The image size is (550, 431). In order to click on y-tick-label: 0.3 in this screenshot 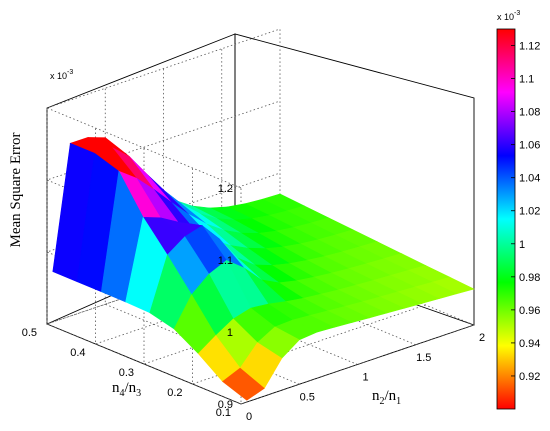, I will do `click(126, 373)`.